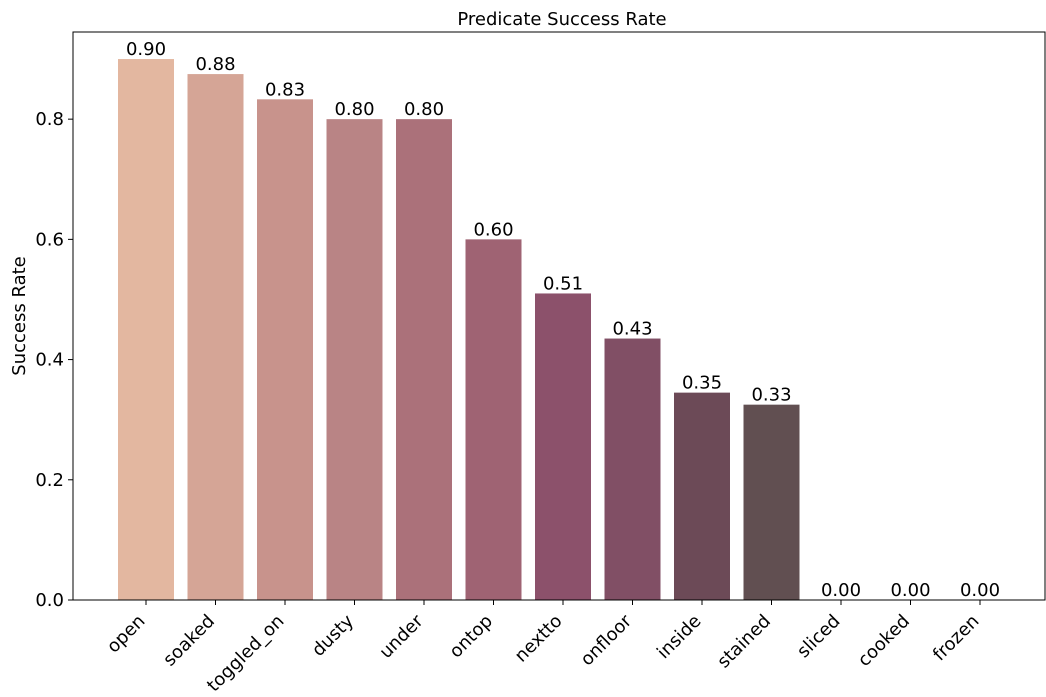  I want to click on bar-toggled_on, so click(285, 350).